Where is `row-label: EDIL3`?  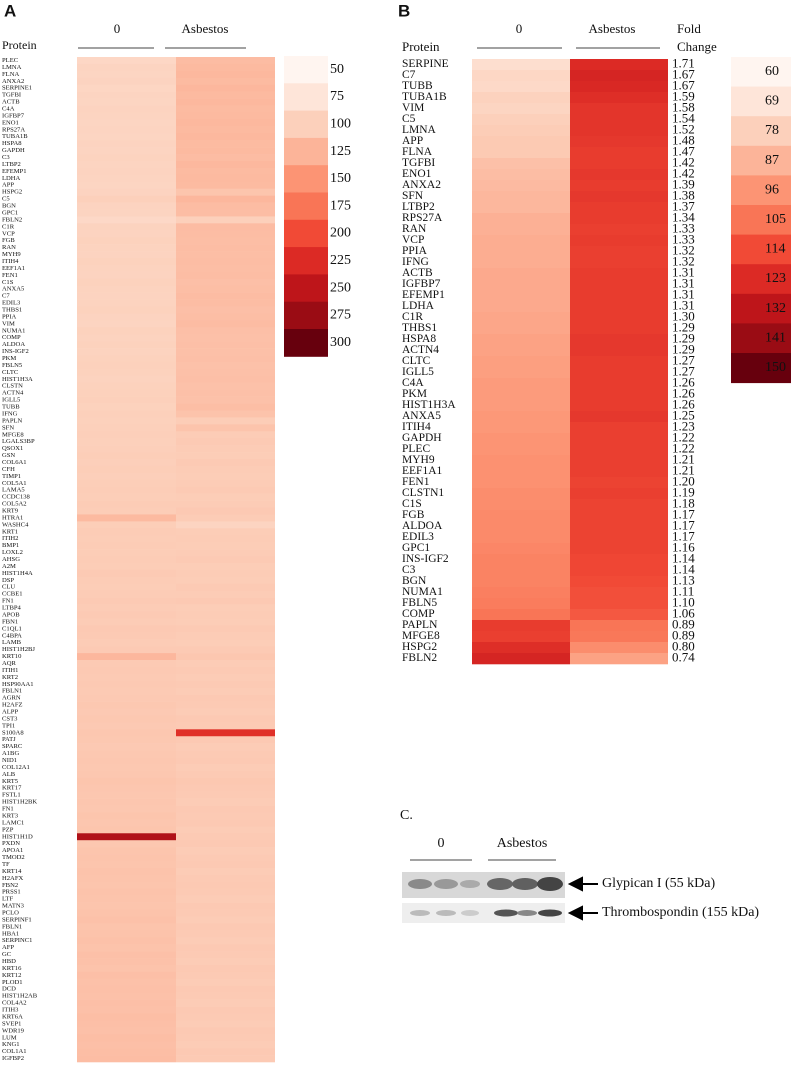
row-label: EDIL3 is located at coordinates (11, 303).